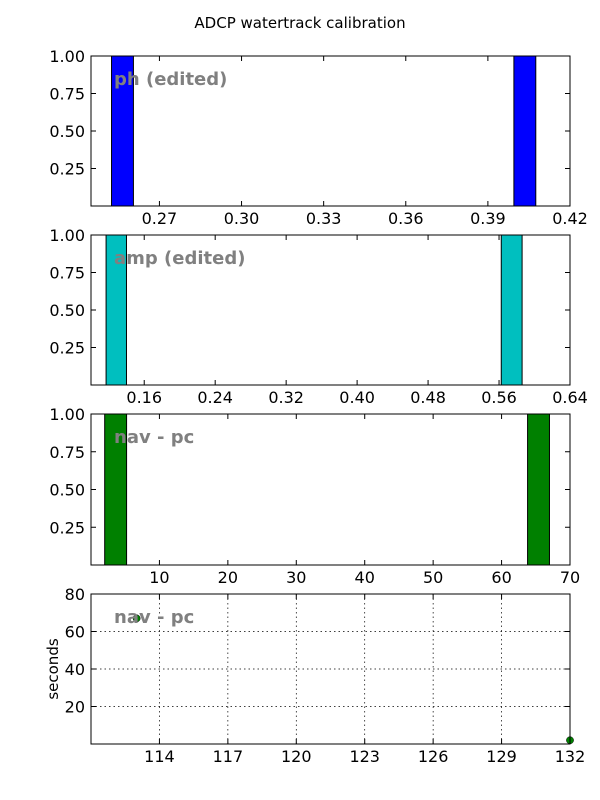 This screenshot has width=600, height=800. I want to click on y-tick-label: 60, so click(75, 632).